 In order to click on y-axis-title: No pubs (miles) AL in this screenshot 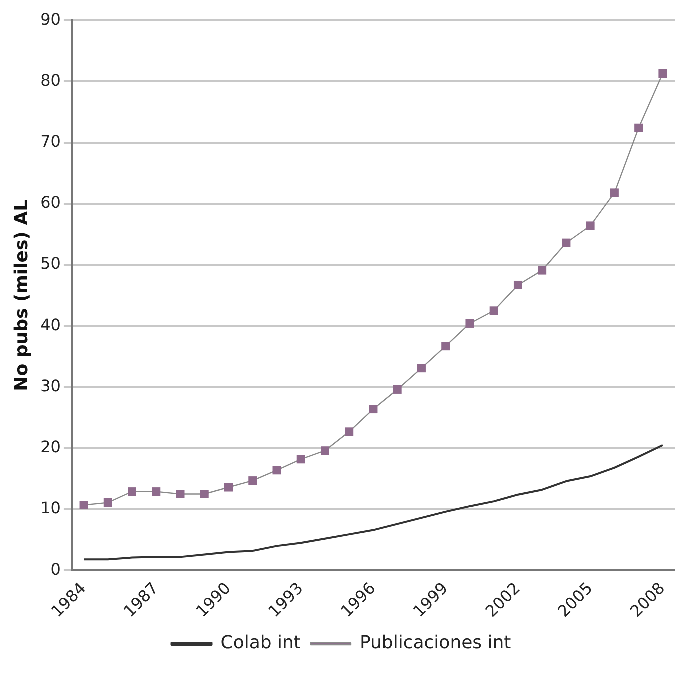, I will do `click(21, 296)`.